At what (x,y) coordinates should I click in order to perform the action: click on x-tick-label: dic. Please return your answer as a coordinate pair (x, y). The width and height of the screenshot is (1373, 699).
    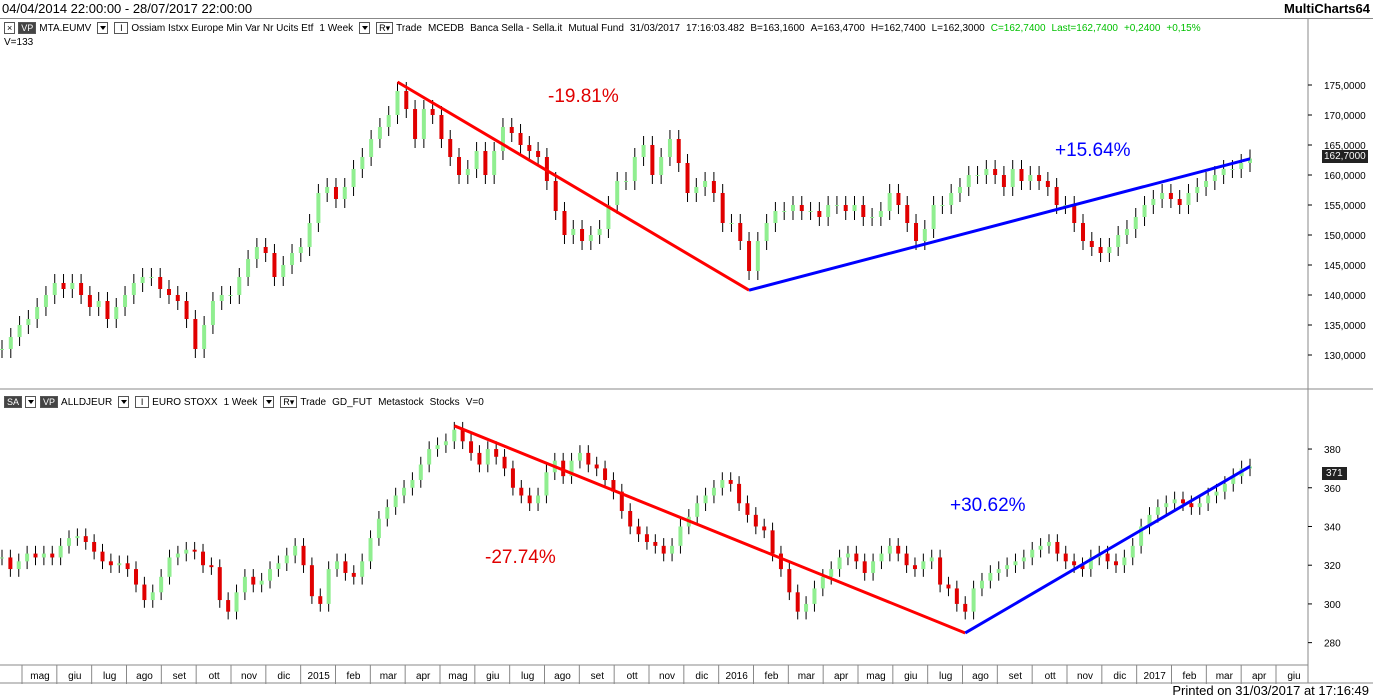
    Looking at the image, I should click on (701, 676).